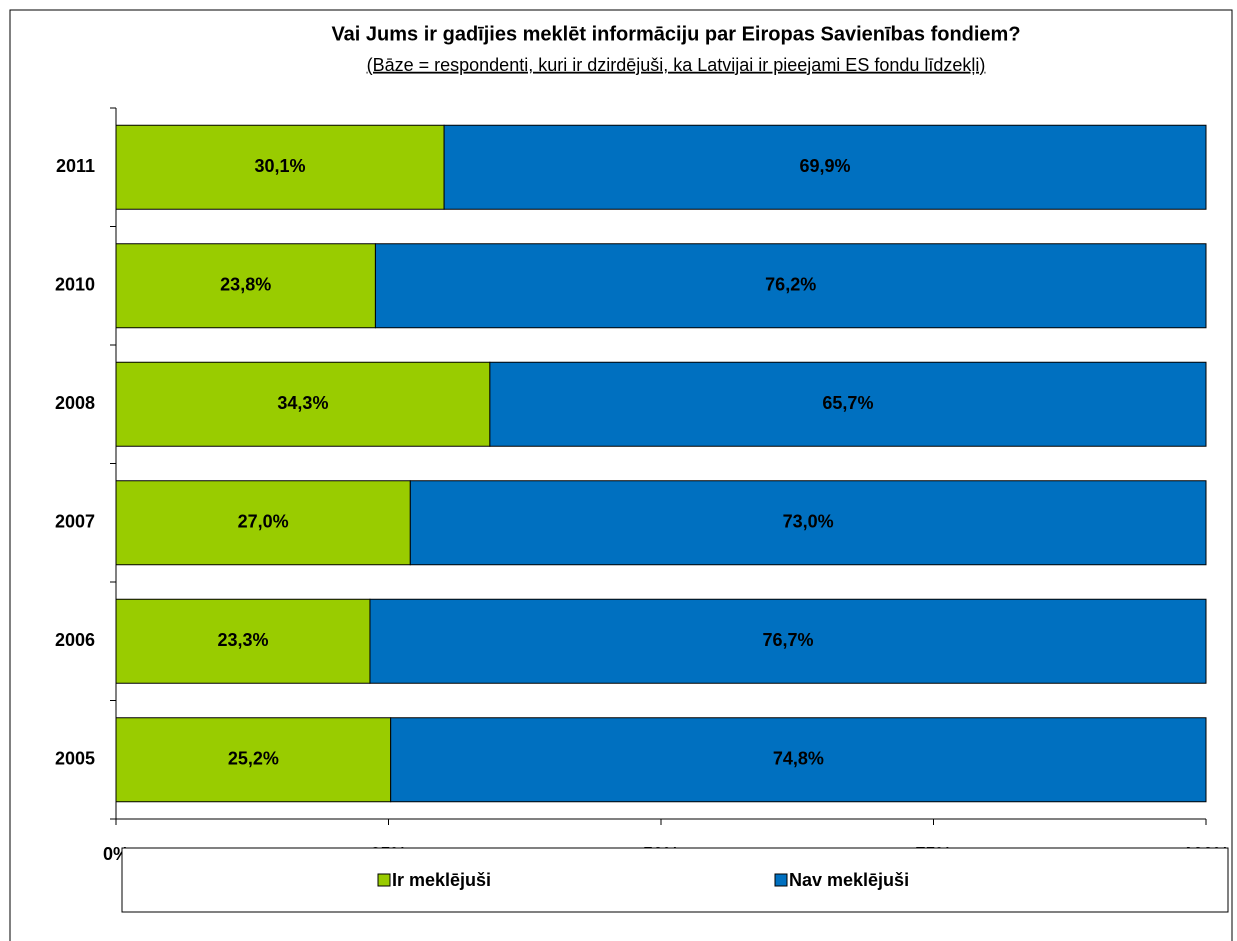 The height and width of the screenshot is (941, 1237). I want to click on data-label: 69,9%, so click(825, 166).